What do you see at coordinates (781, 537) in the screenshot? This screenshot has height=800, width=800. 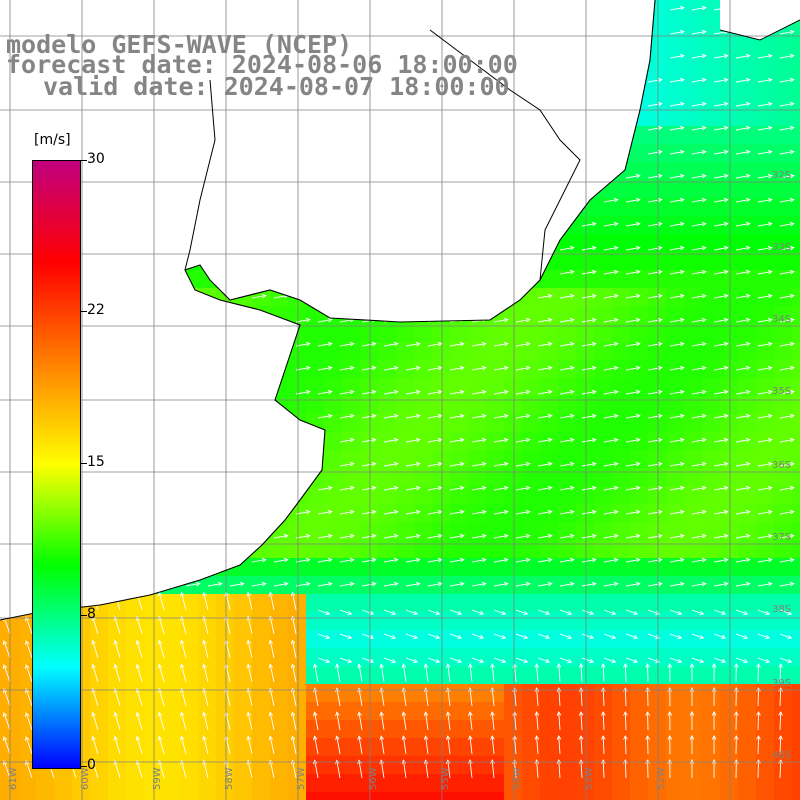 I see `lat-label: 37S` at bounding box center [781, 537].